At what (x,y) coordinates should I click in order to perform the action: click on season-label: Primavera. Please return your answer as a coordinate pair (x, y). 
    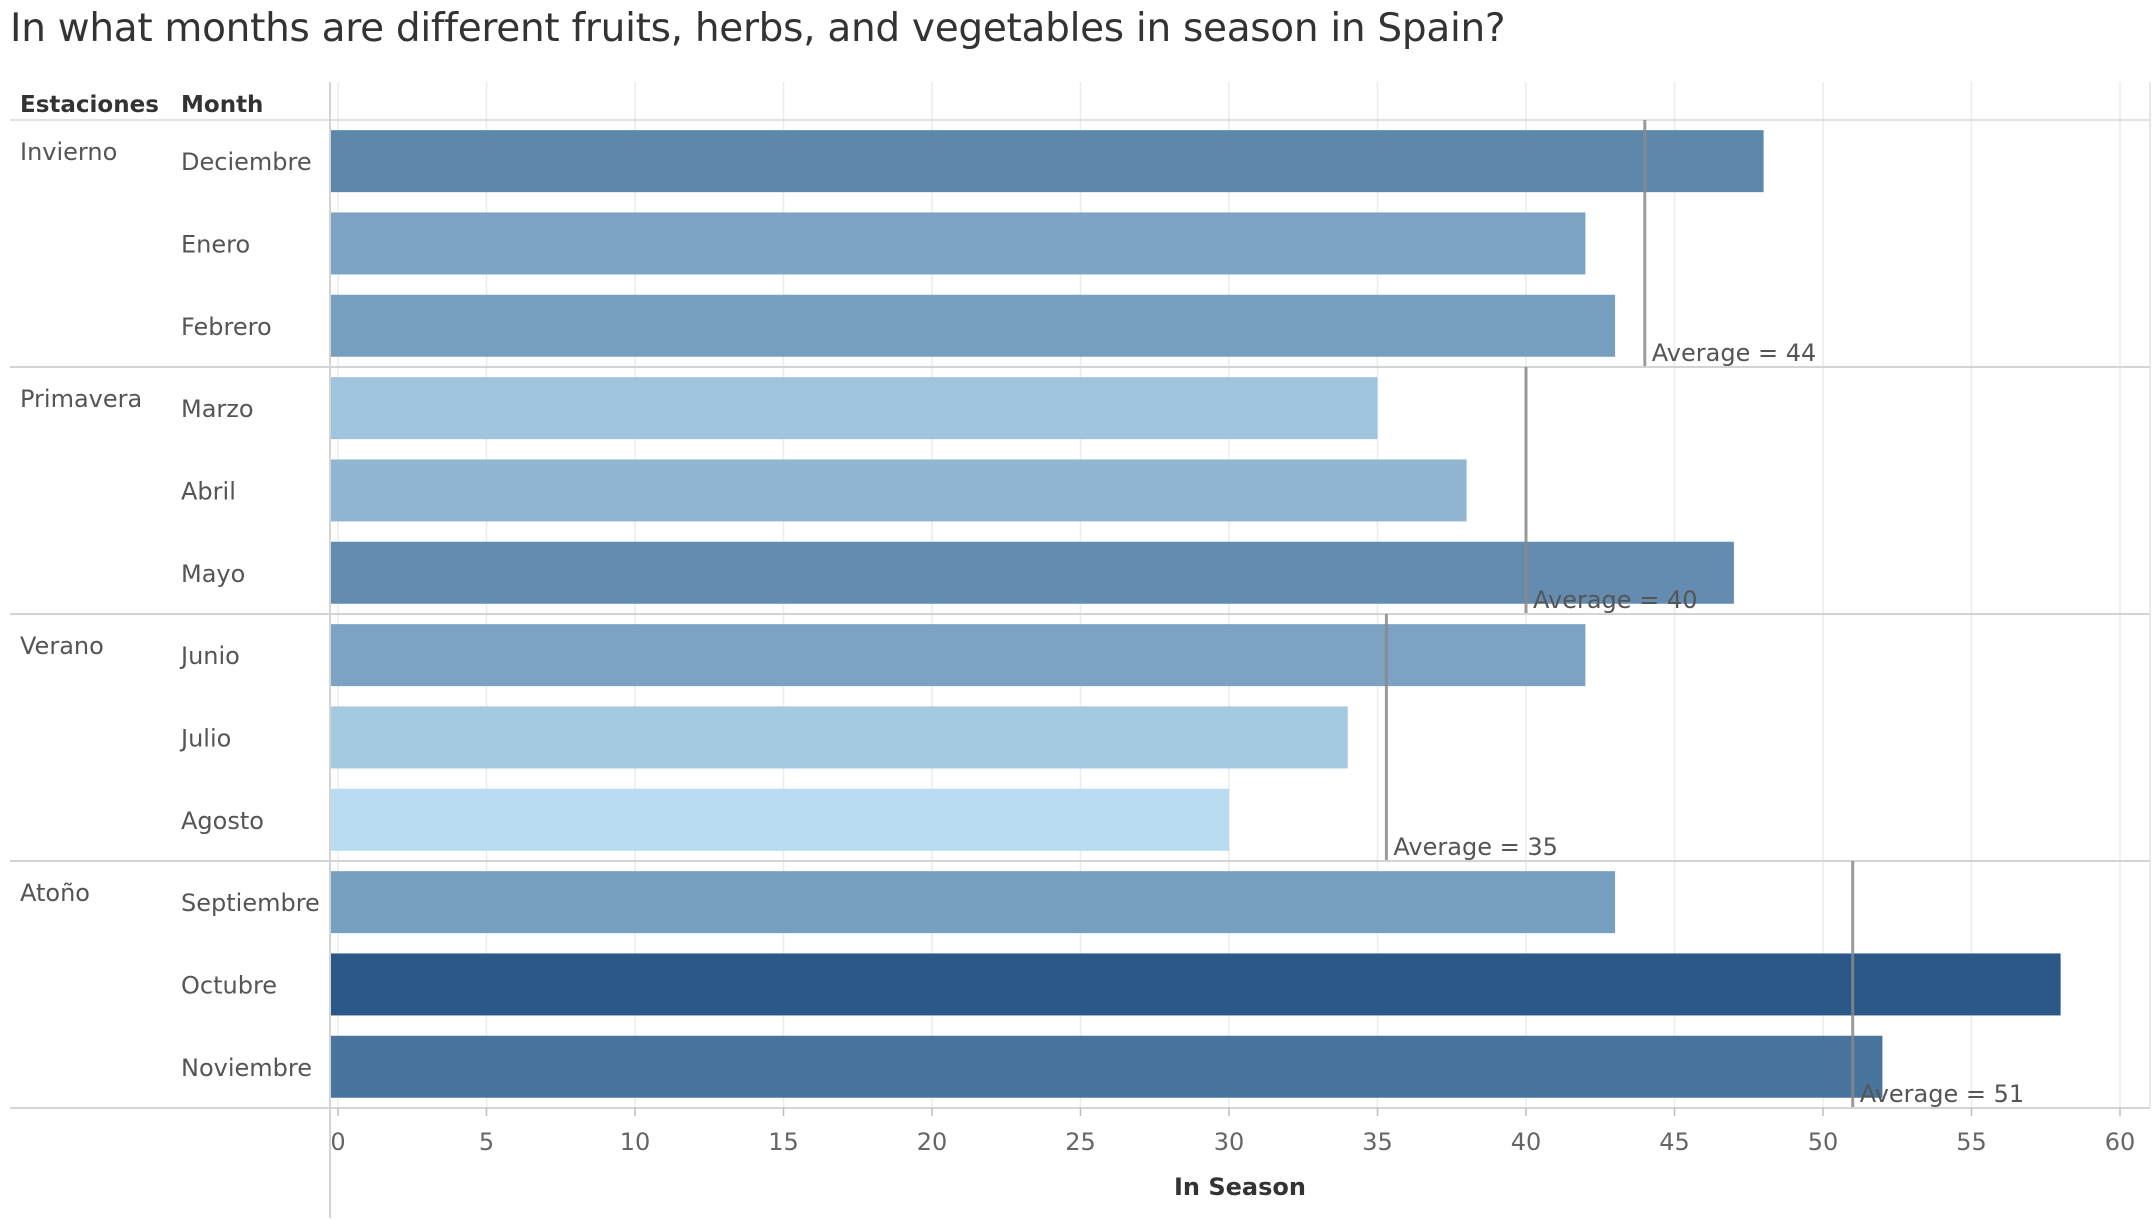
    Looking at the image, I should click on (81, 399).